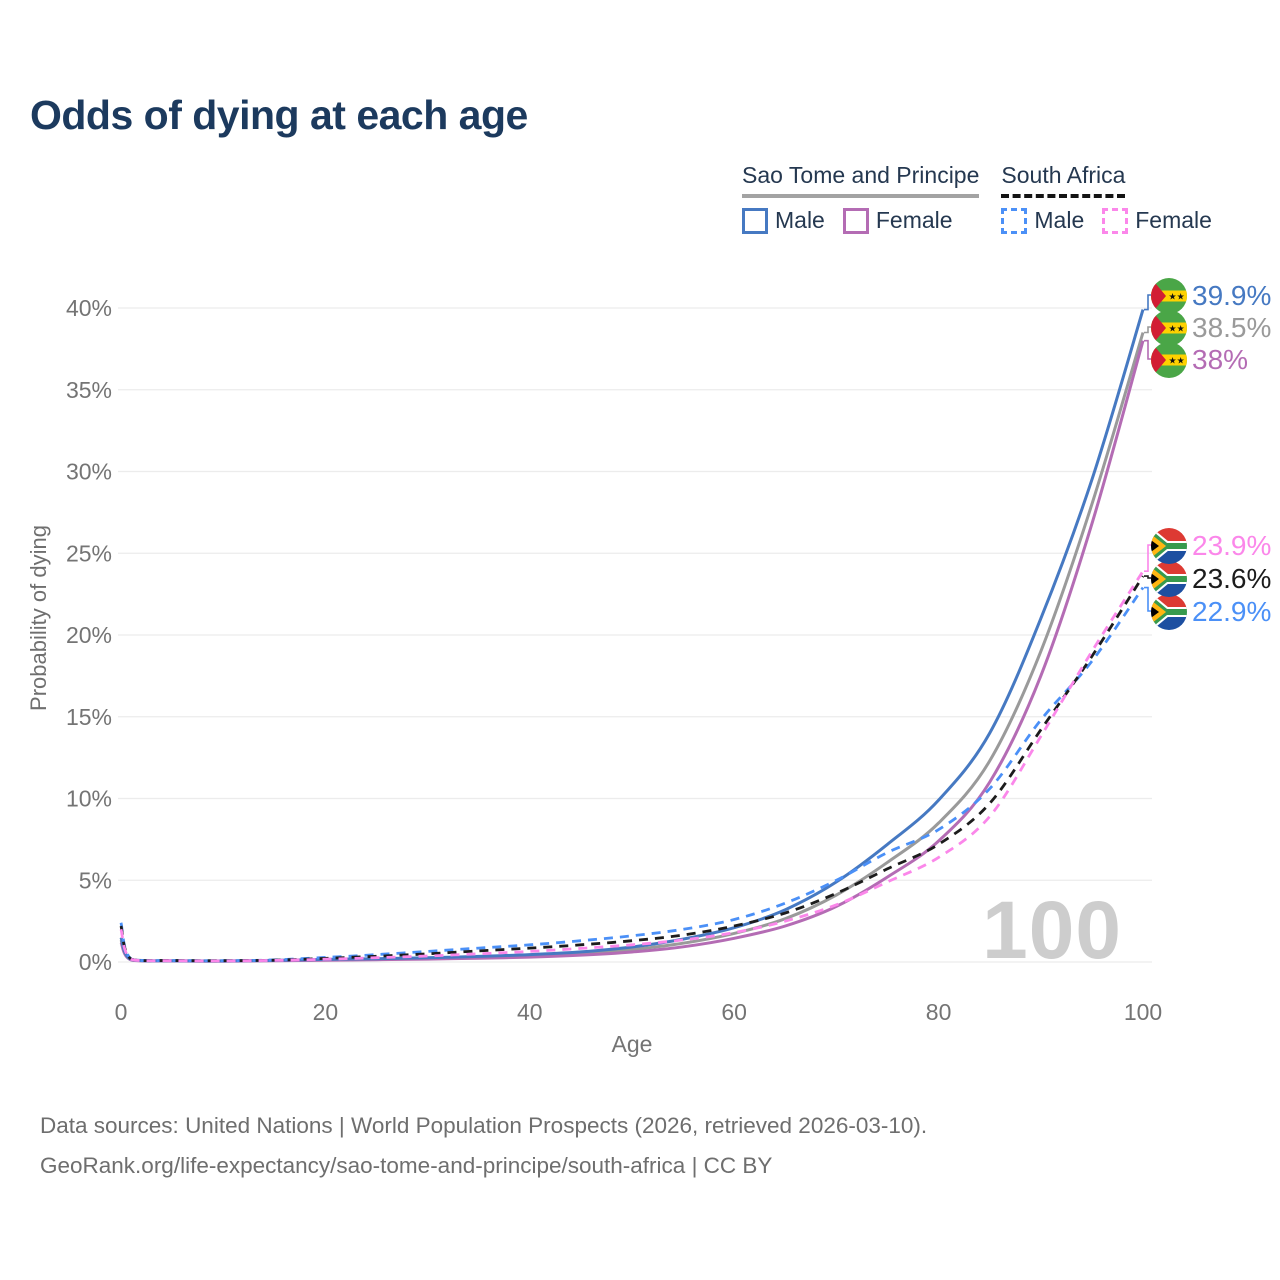 The height and width of the screenshot is (1280, 1280). Describe the element at coordinates (1220, 359) in the screenshot. I see `series-end-value-label: 38%` at that location.